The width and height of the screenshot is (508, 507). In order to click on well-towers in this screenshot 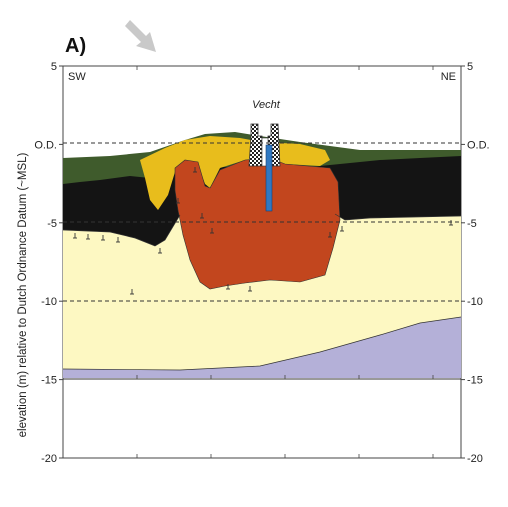, I will do `click(264, 167)`.